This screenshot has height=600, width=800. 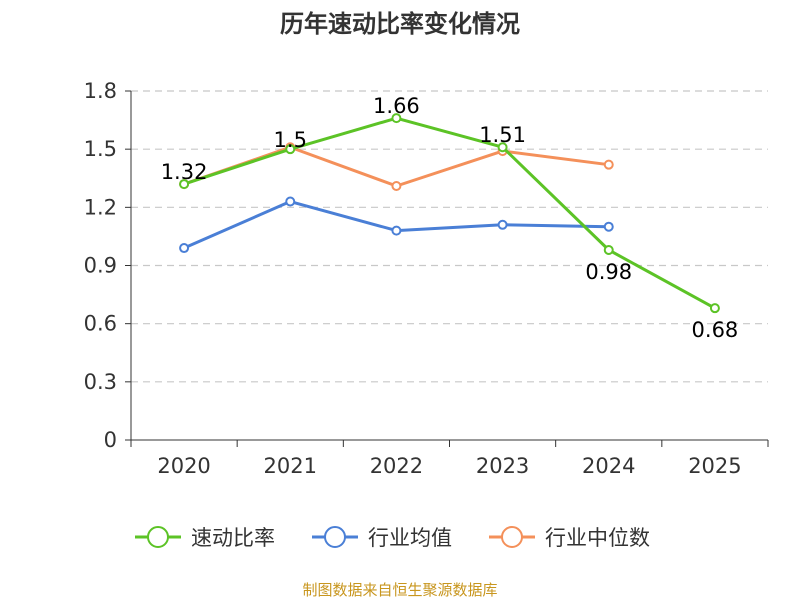 What do you see at coordinates (396, 466) in the screenshot?
I see `x-tick-label: 2022` at bounding box center [396, 466].